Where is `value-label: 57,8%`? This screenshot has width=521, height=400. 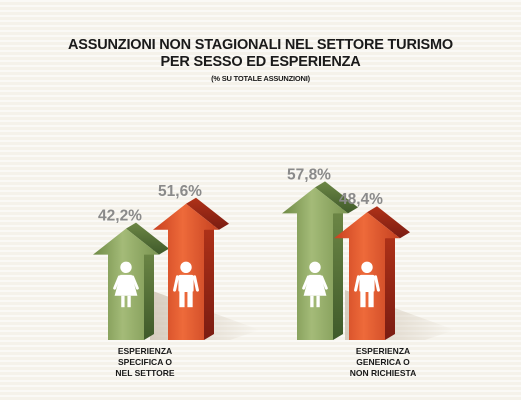 value-label: 57,8% is located at coordinates (309, 174).